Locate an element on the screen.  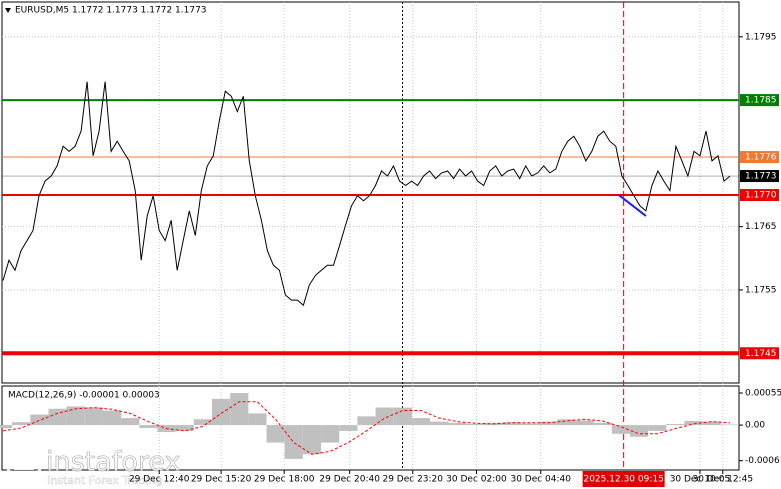
level-label: 1.1785 is located at coordinates (761, 101).